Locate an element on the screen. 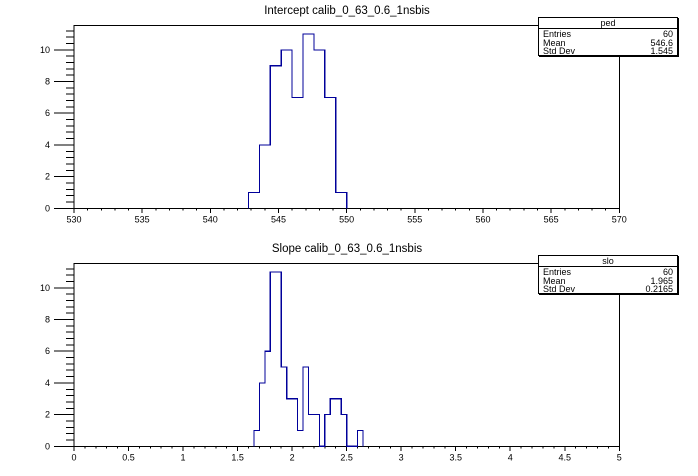 This screenshot has width=698, height=476. stats-row-stddev: Std Dev 1.545 is located at coordinates (608, 51).